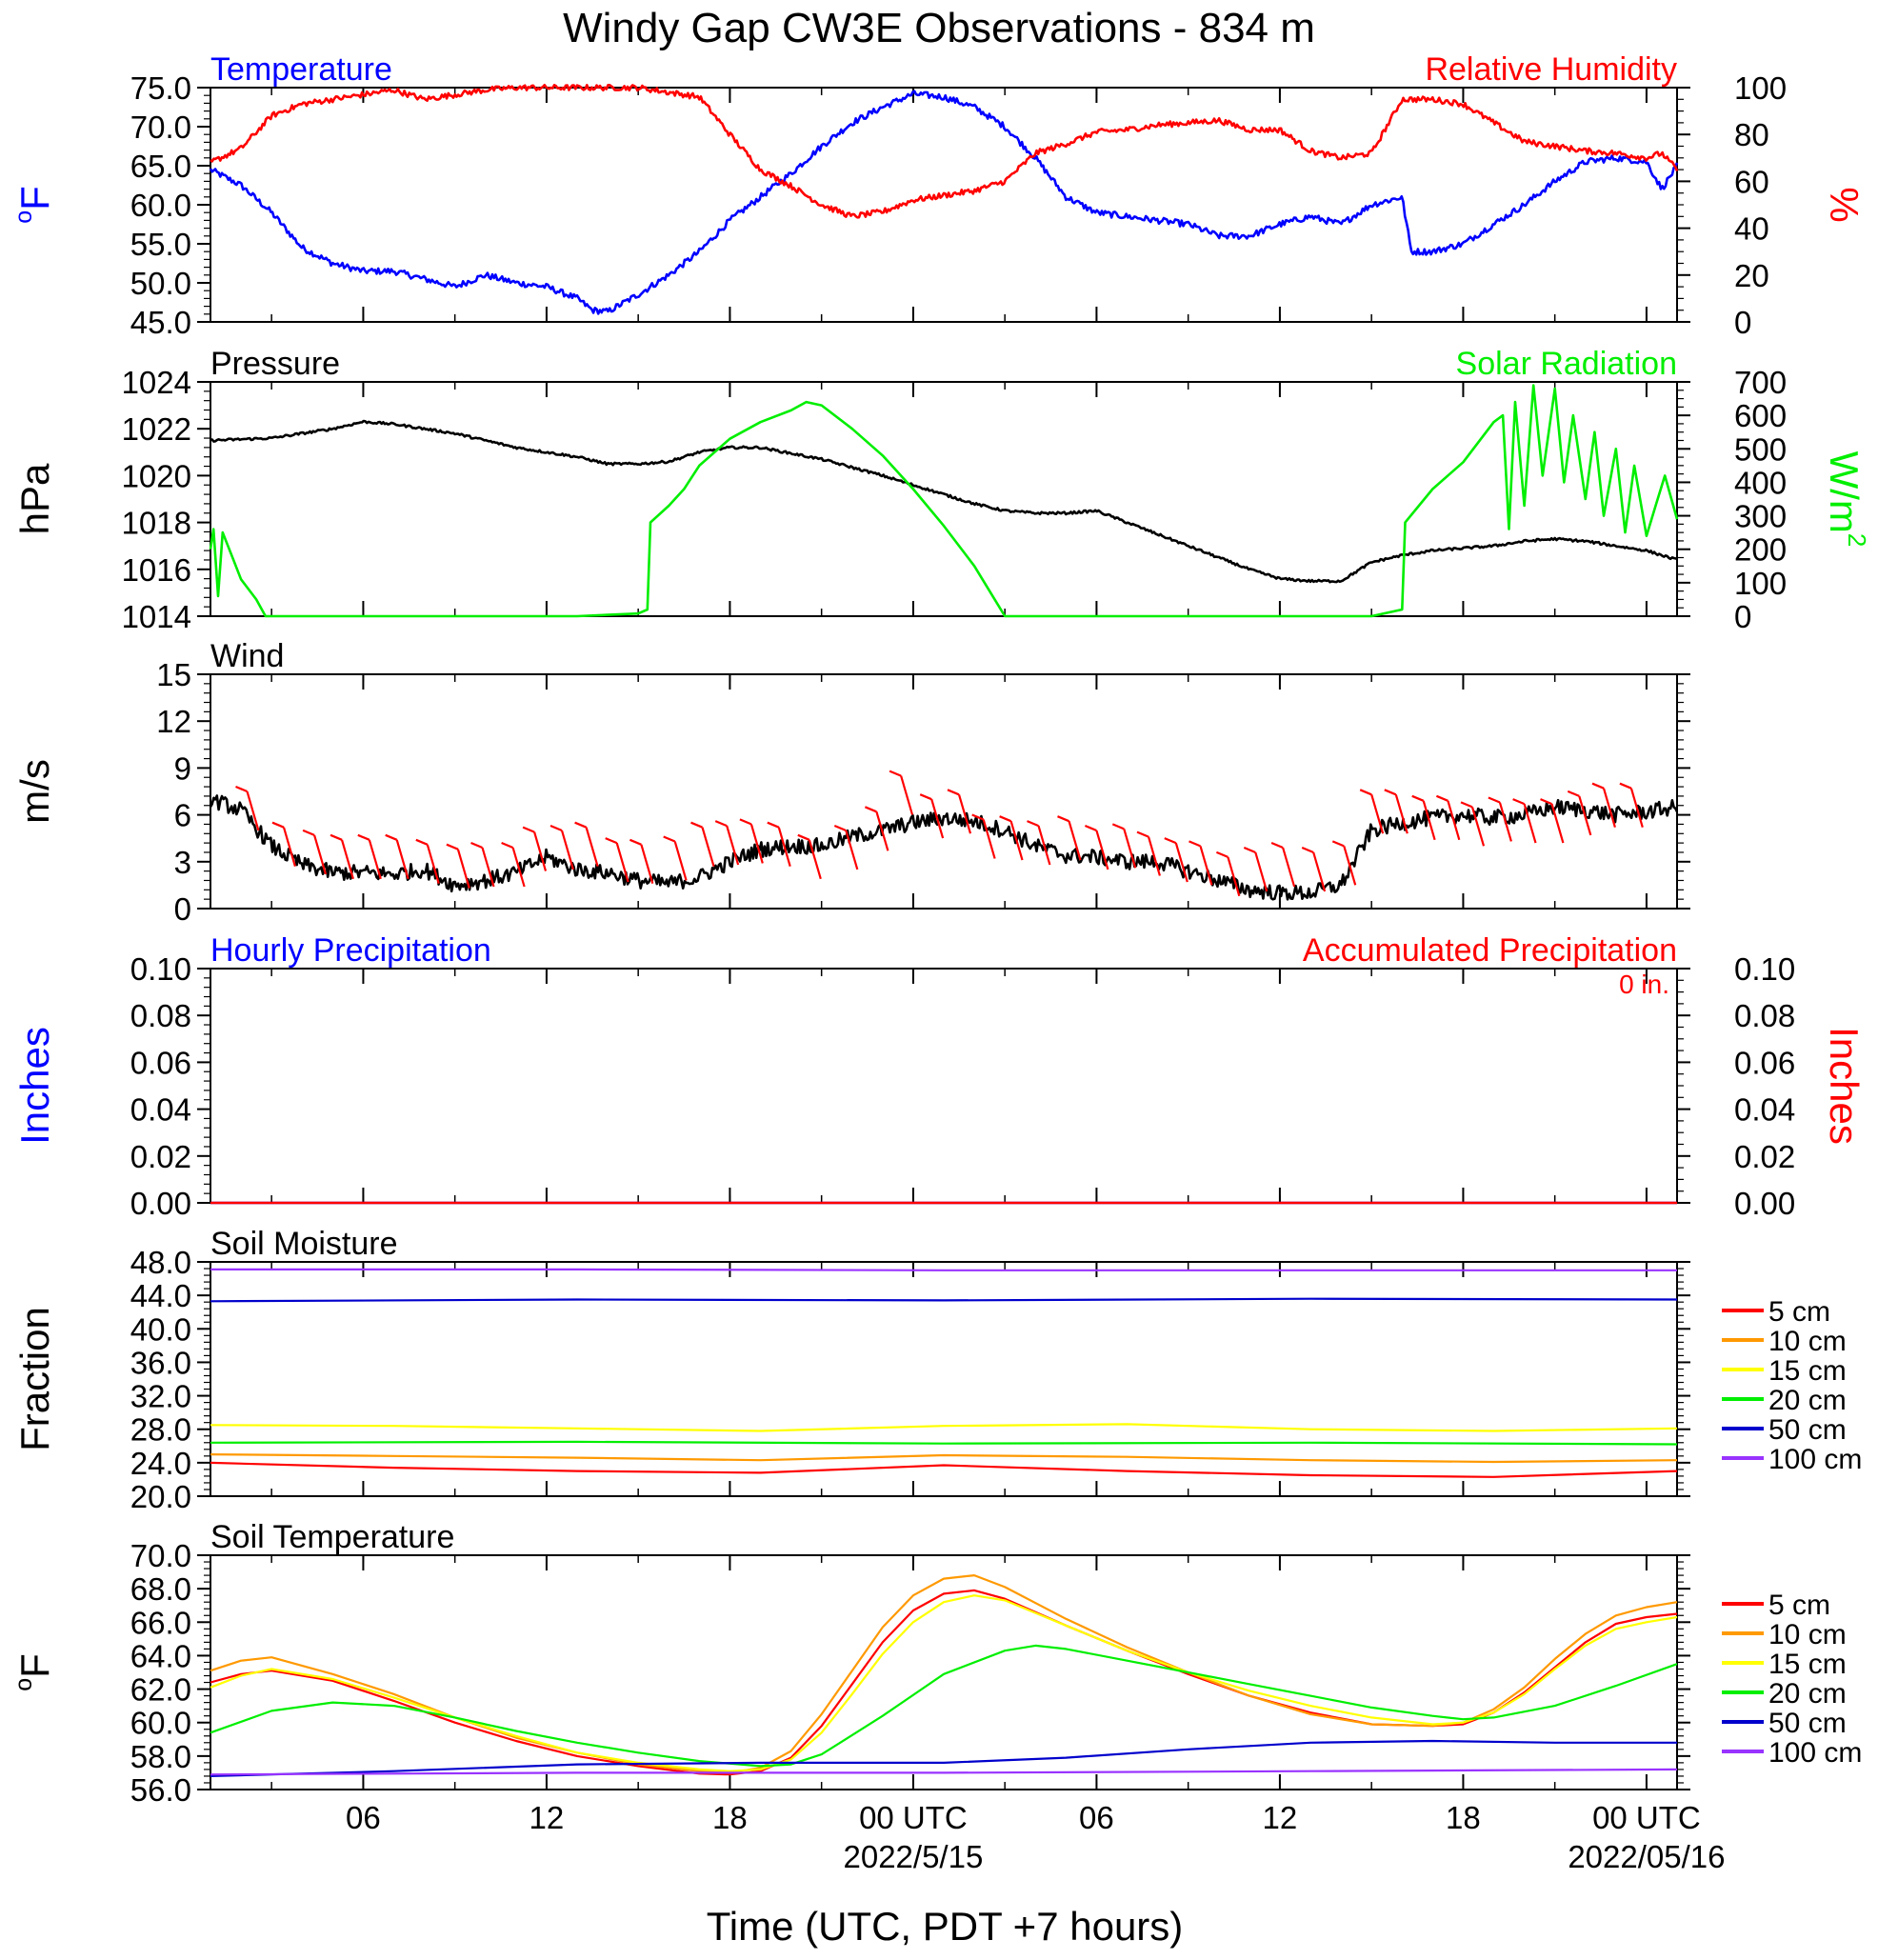 This screenshot has width=1878, height=1960. I want to click on panel-wind: 15 12 9 6 3 0 Wind m/s, so click(851, 782).